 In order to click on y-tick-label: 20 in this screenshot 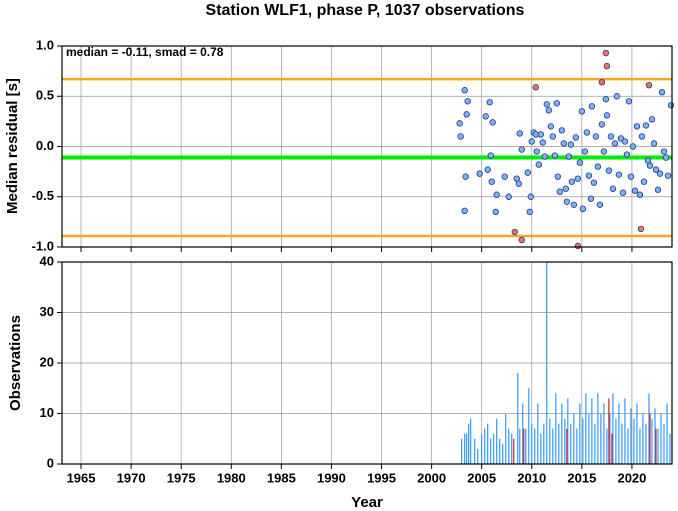, I will do `click(47, 361)`.